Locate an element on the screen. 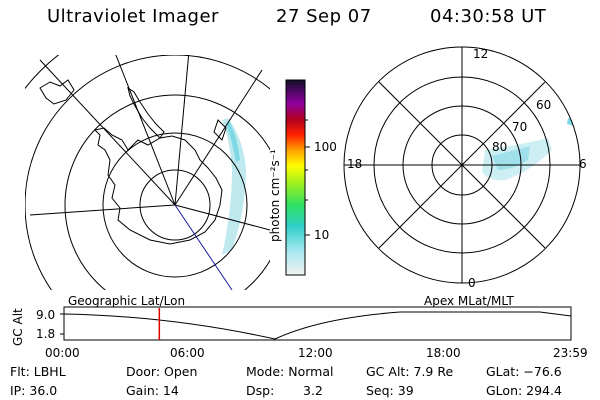 This screenshot has height=400, width=600. status-dsp-value: 3.2 is located at coordinates (313, 390).